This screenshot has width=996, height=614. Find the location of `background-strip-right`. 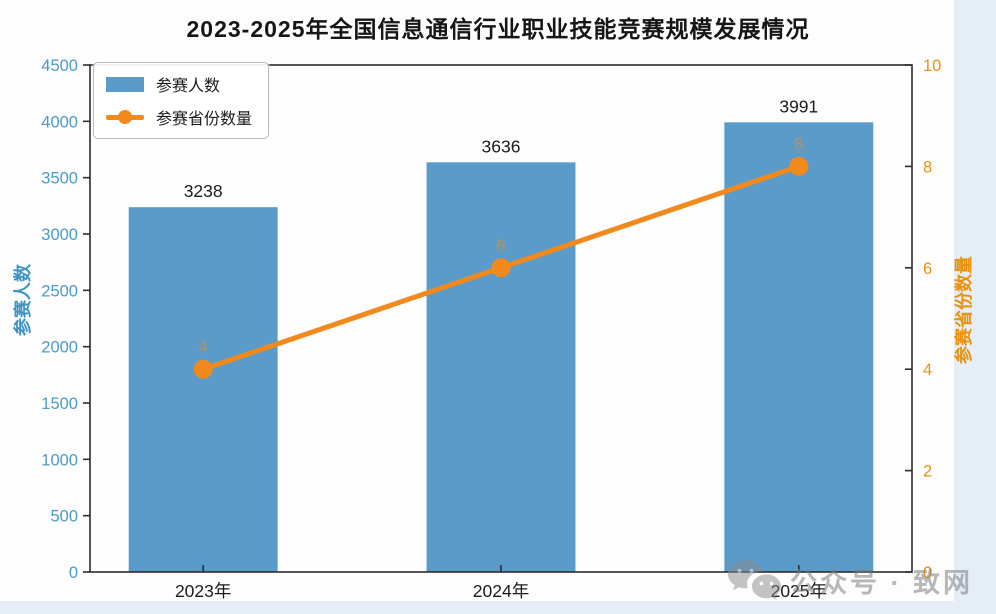

background-strip-right is located at coordinates (975, 307).